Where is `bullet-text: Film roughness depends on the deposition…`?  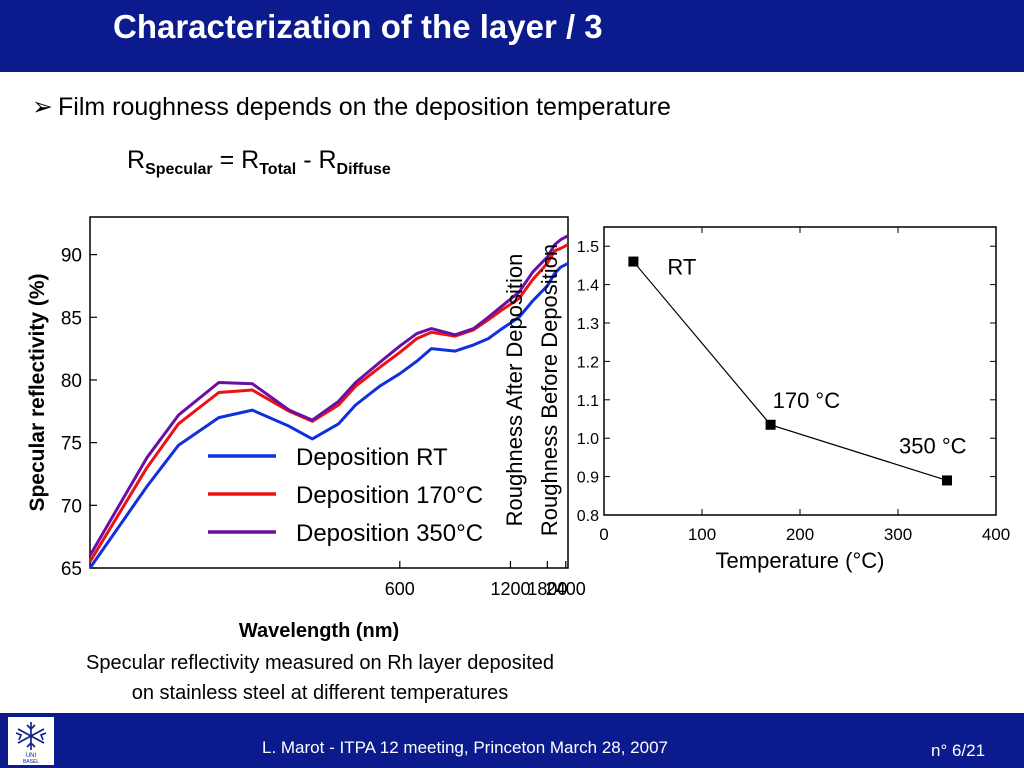
bullet-text: Film roughness depends on the deposition… is located at coordinates (364, 107).